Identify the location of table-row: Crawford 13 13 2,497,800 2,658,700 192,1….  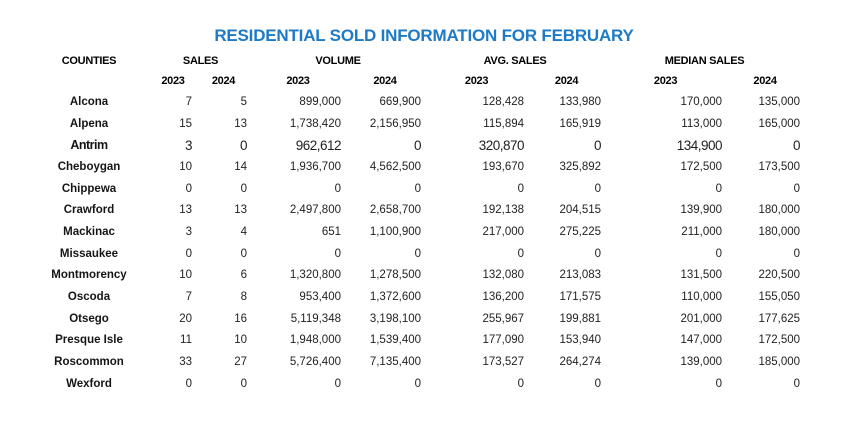
(416, 210).